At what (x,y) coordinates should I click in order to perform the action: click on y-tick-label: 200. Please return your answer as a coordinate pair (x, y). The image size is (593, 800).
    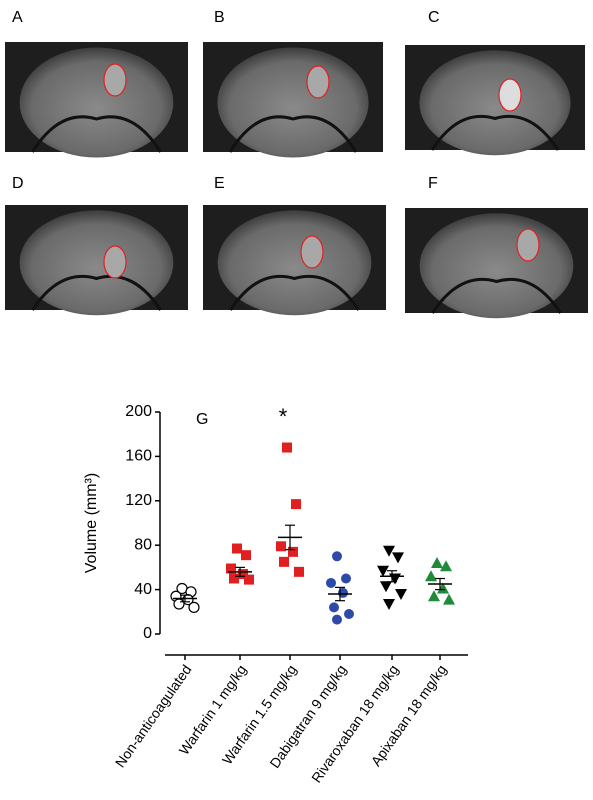
    Looking at the image, I should click on (138, 411).